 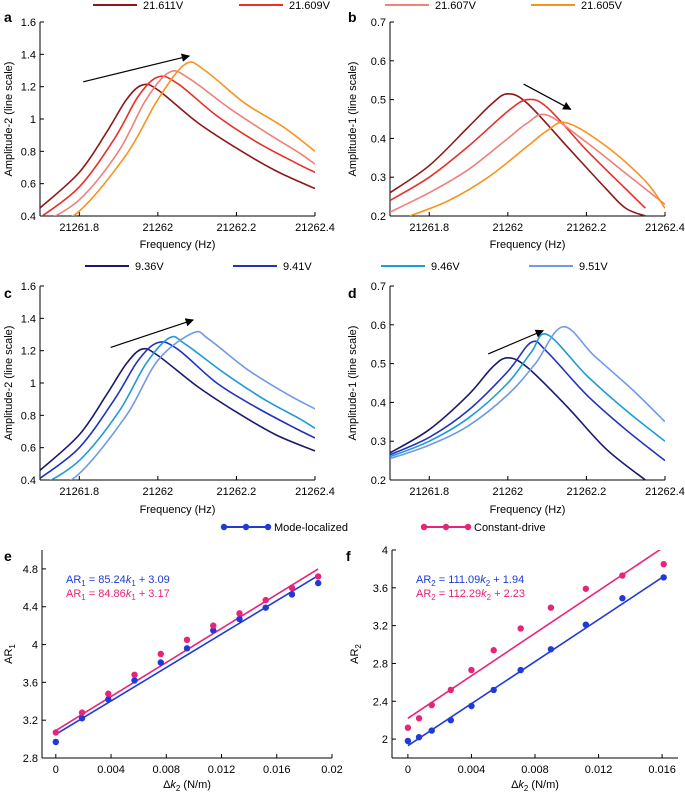 What do you see at coordinates (33, 120) in the screenshot?
I see `y-tick-label: 1` at bounding box center [33, 120].